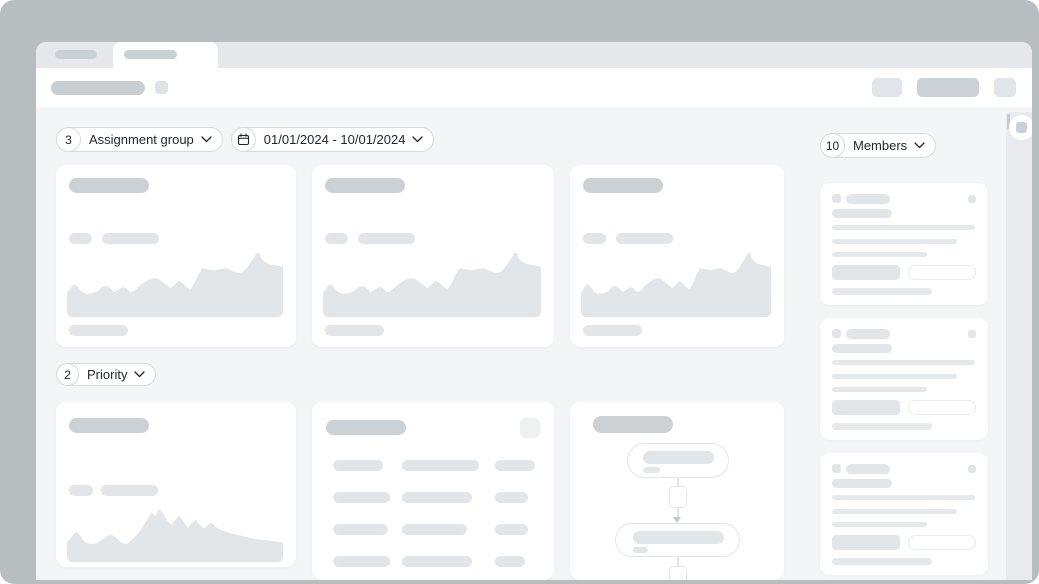 The width and height of the screenshot is (1039, 584). I want to click on date-range-filter: 01/01/2024 - 10/01/2024, so click(332, 139).